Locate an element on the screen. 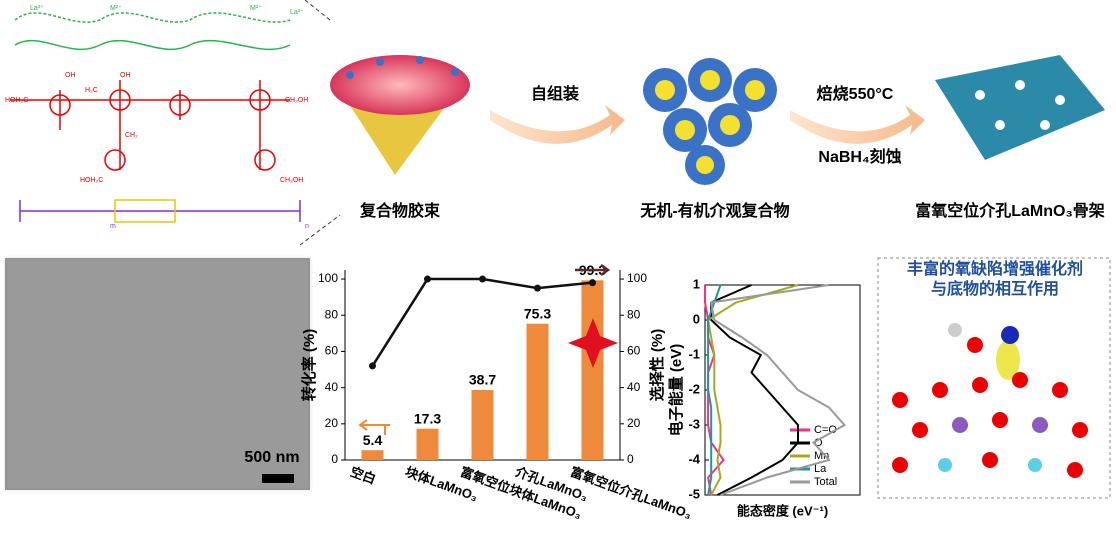 The width and height of the screenshot is (1116, 537). sem-image is located at coordinates (157, 374).